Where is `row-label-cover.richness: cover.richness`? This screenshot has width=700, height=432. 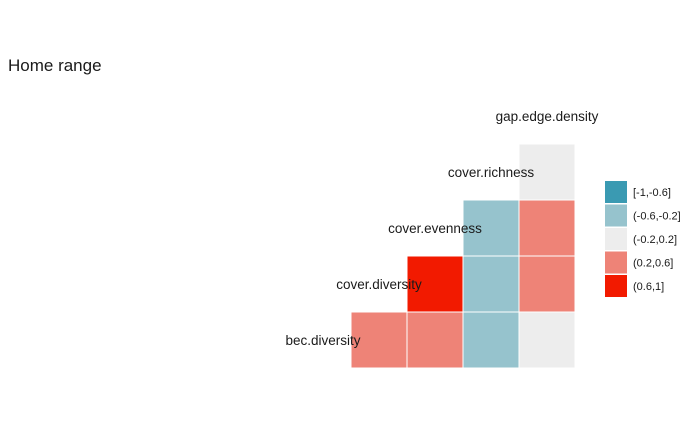 row-label-cover.richness: cover.richness is located at coordinates (491, 172).